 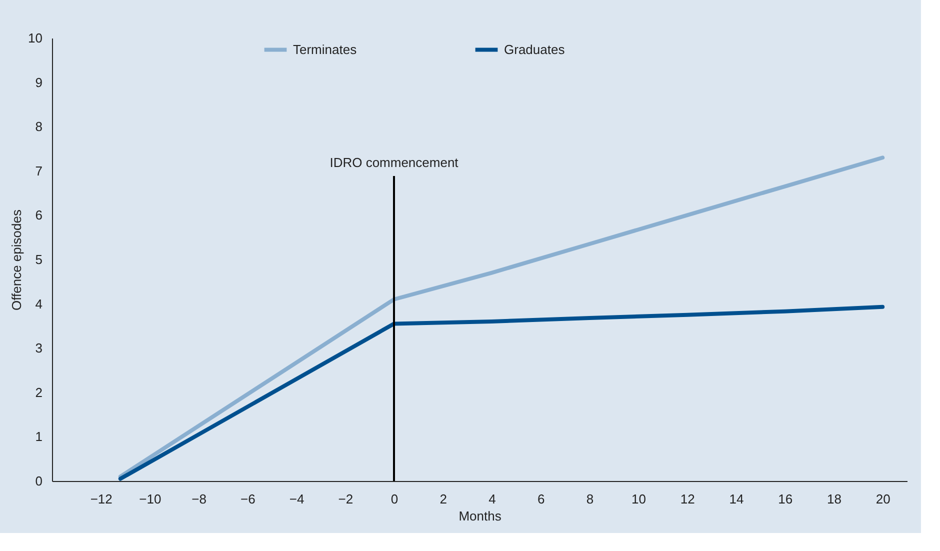 I want to click on y-tick-label: 0, so click(x=38, y=481).